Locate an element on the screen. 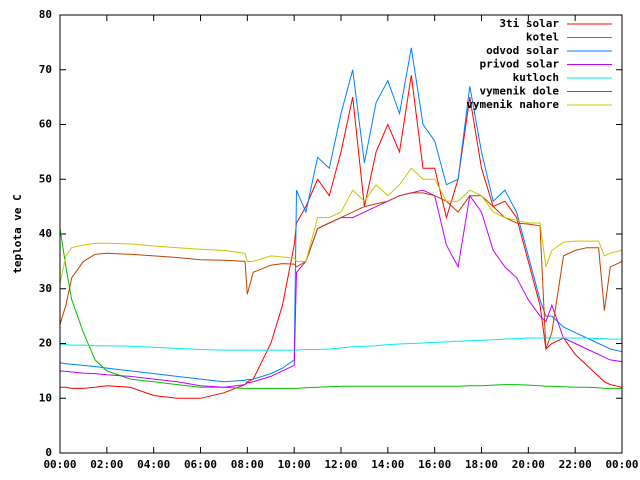 This screenshot has height=480, width=640. x-tick-label: 22:00 is located at coordinates (575, 464).